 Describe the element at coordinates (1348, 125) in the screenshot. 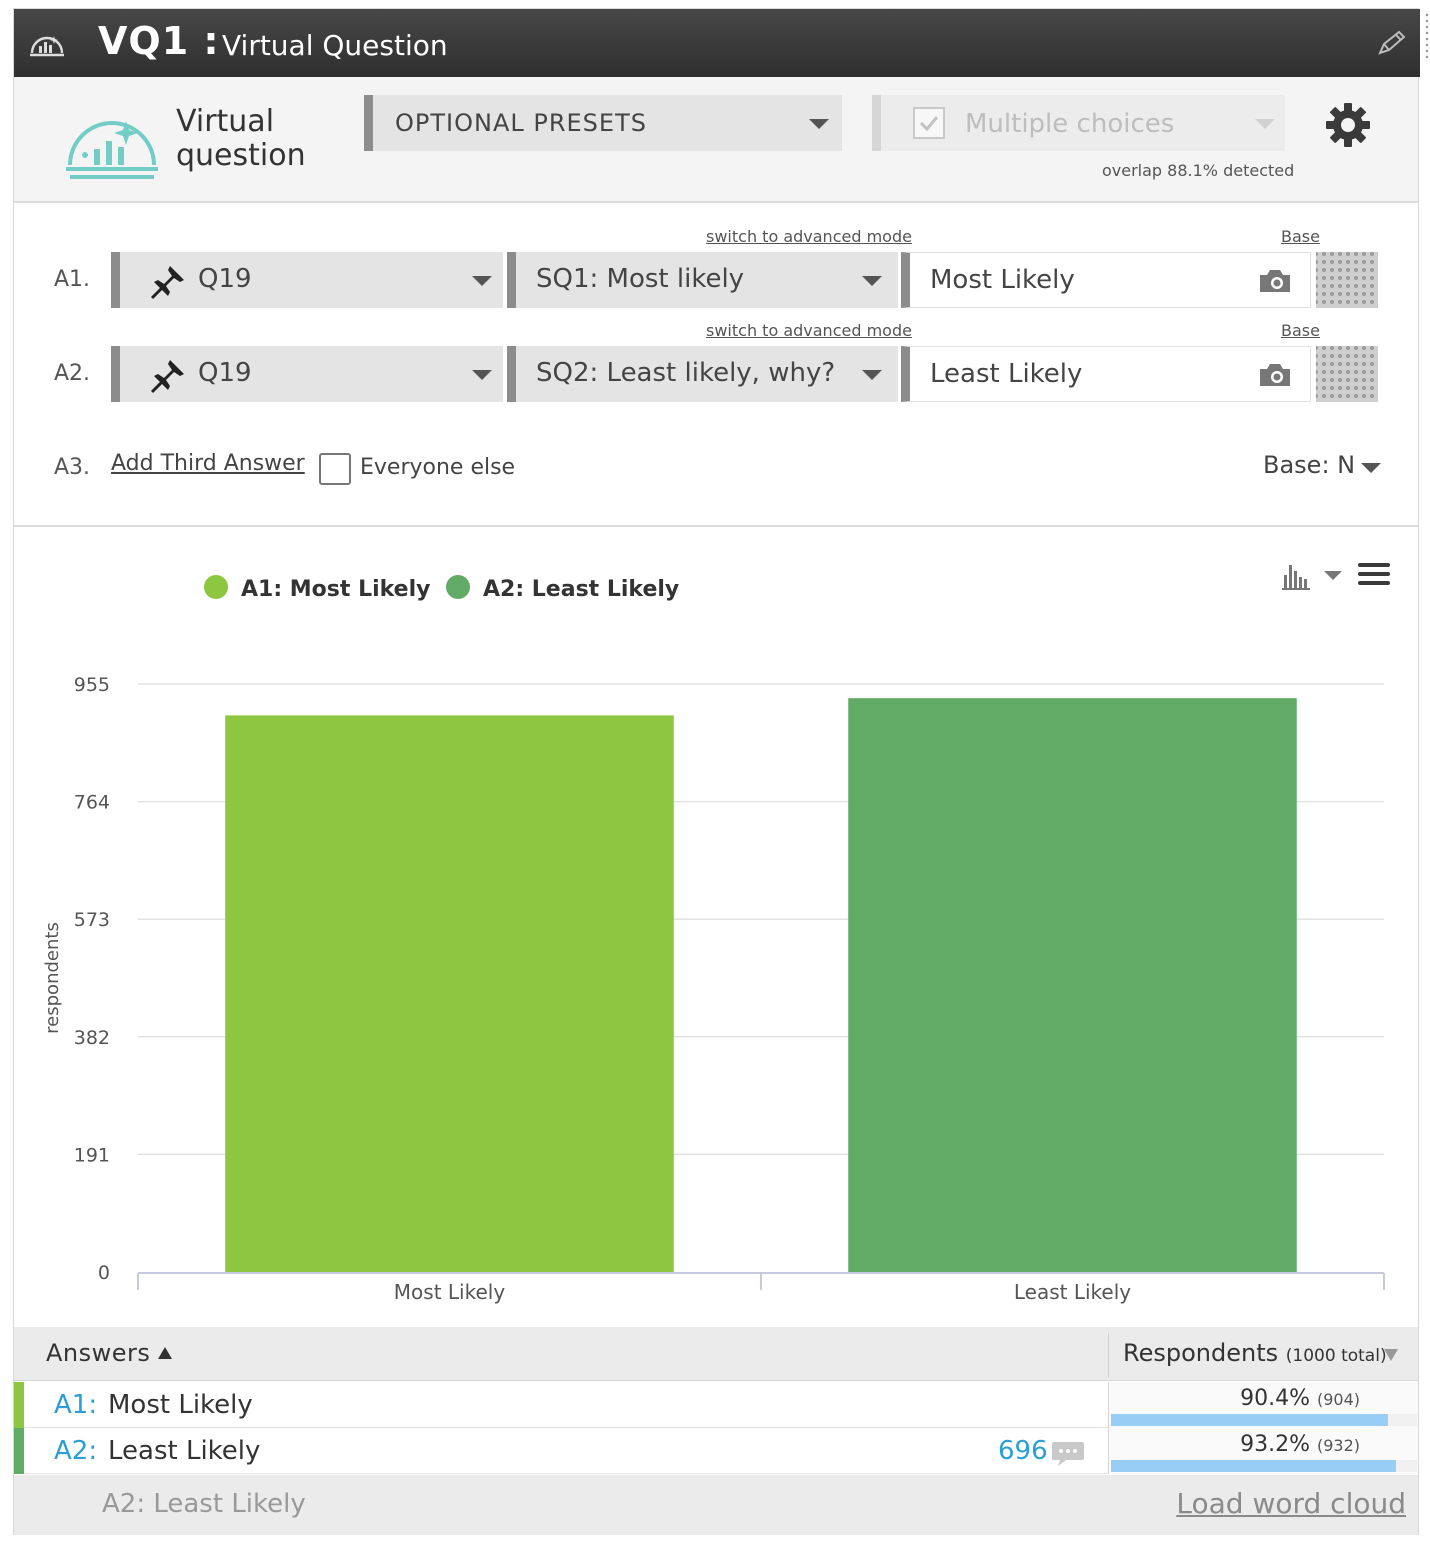

I see `gear-icon` at that location.